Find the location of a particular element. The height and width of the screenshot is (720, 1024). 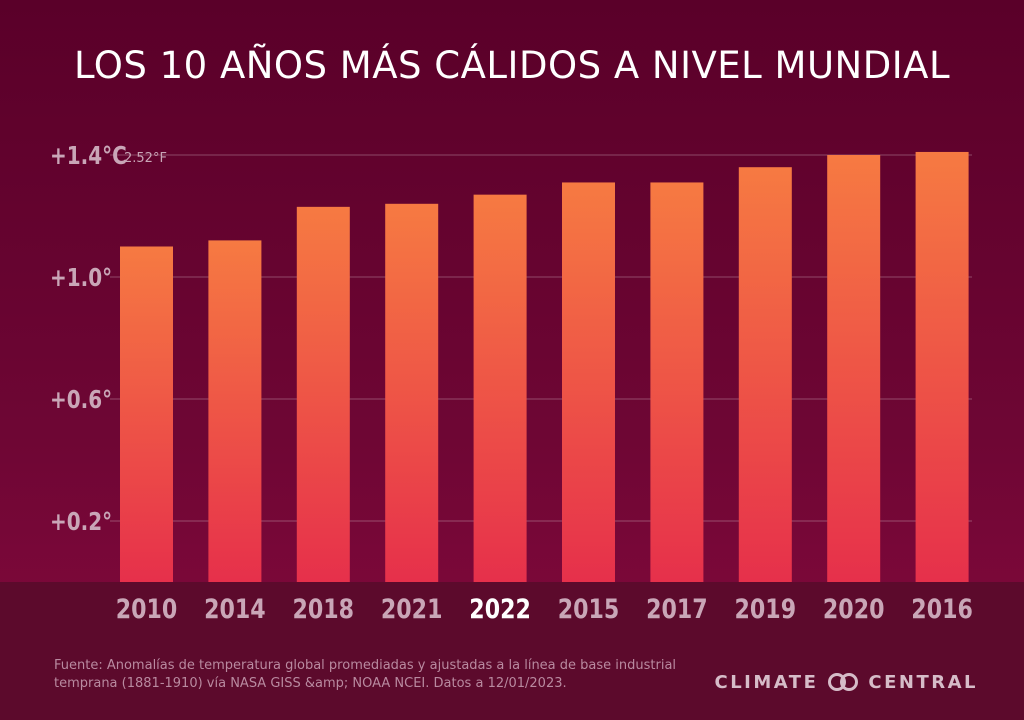

bar-2017 is located at coordinates (677, 382).